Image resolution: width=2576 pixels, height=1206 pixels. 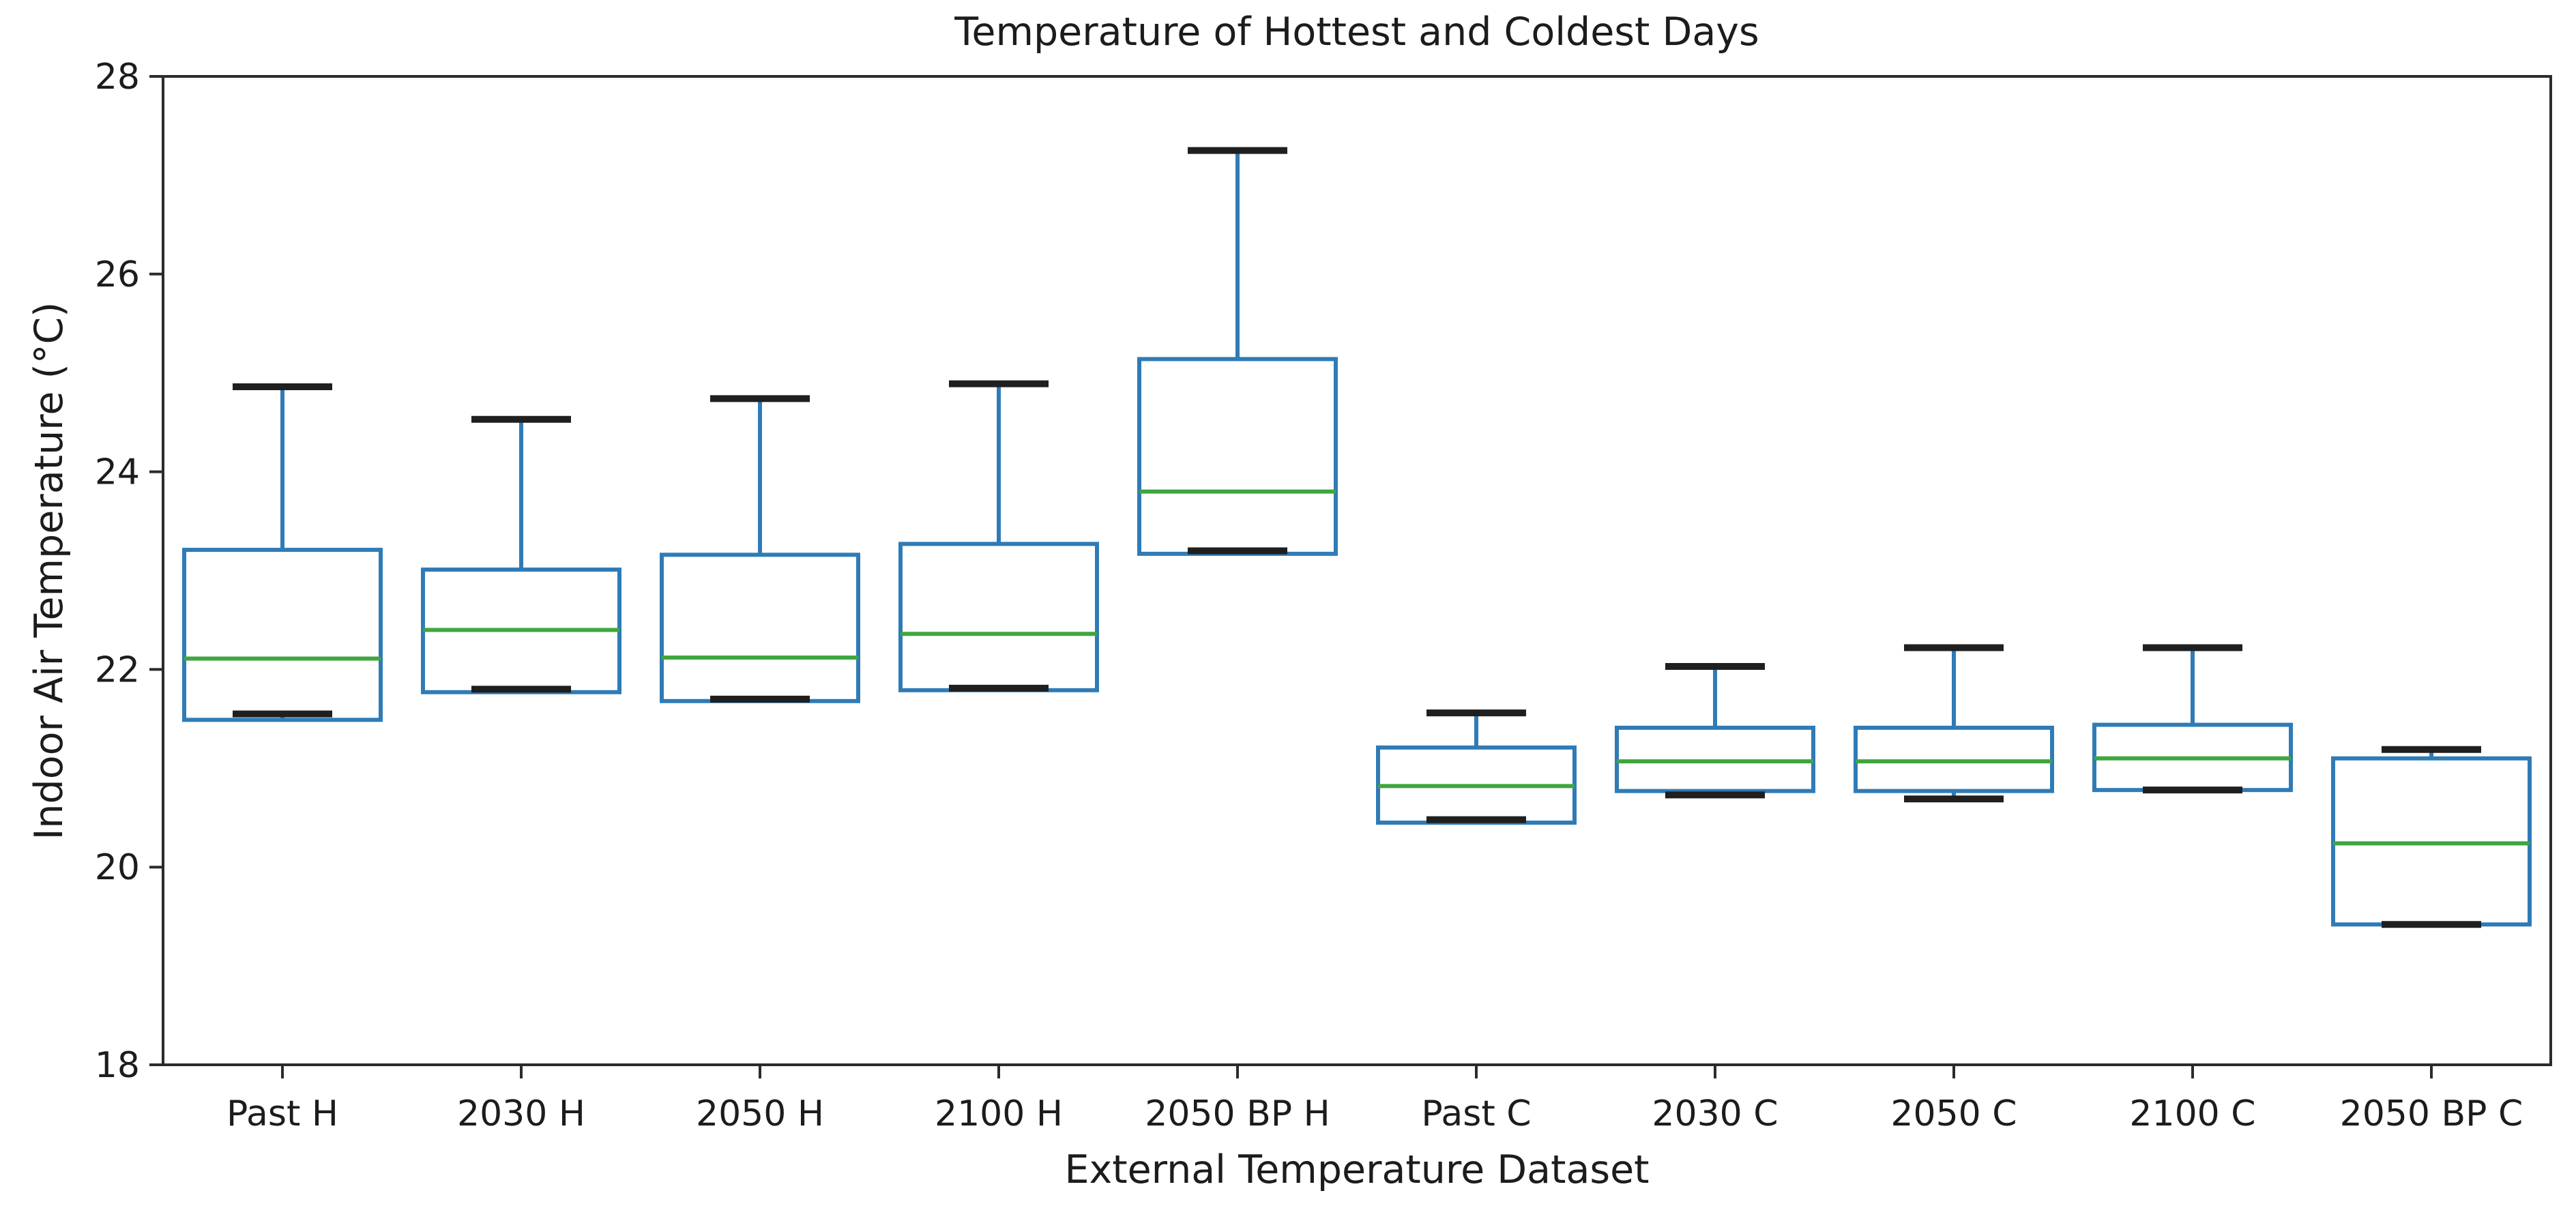 I want to click on x-tick-label: 2100 C, so click(x=2192, y=1113).